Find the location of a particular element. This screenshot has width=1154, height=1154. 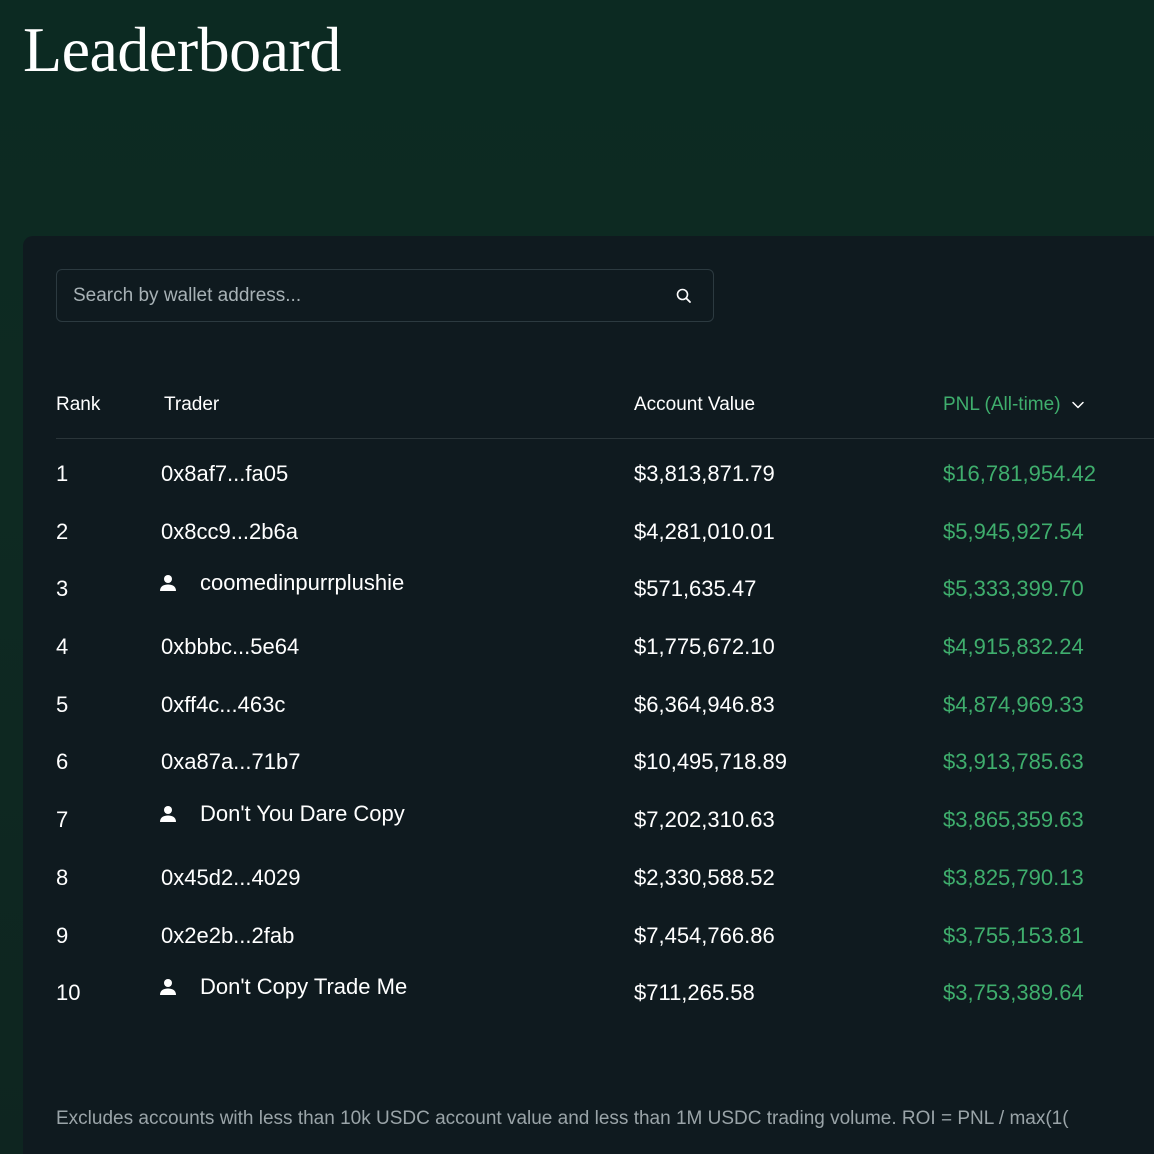

table-row: 8 0x45d2...4029 $2,330,588.52 $3,825,790.13 is located at coordinates (605, 872).